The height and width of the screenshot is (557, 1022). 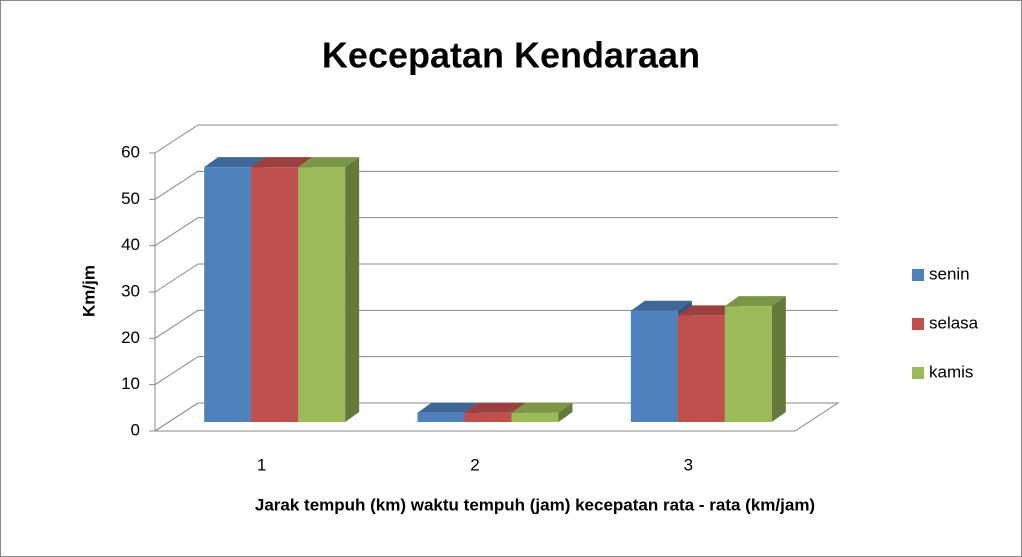 I want to click on y-tick-label: 20, so click(x=130, y=337).